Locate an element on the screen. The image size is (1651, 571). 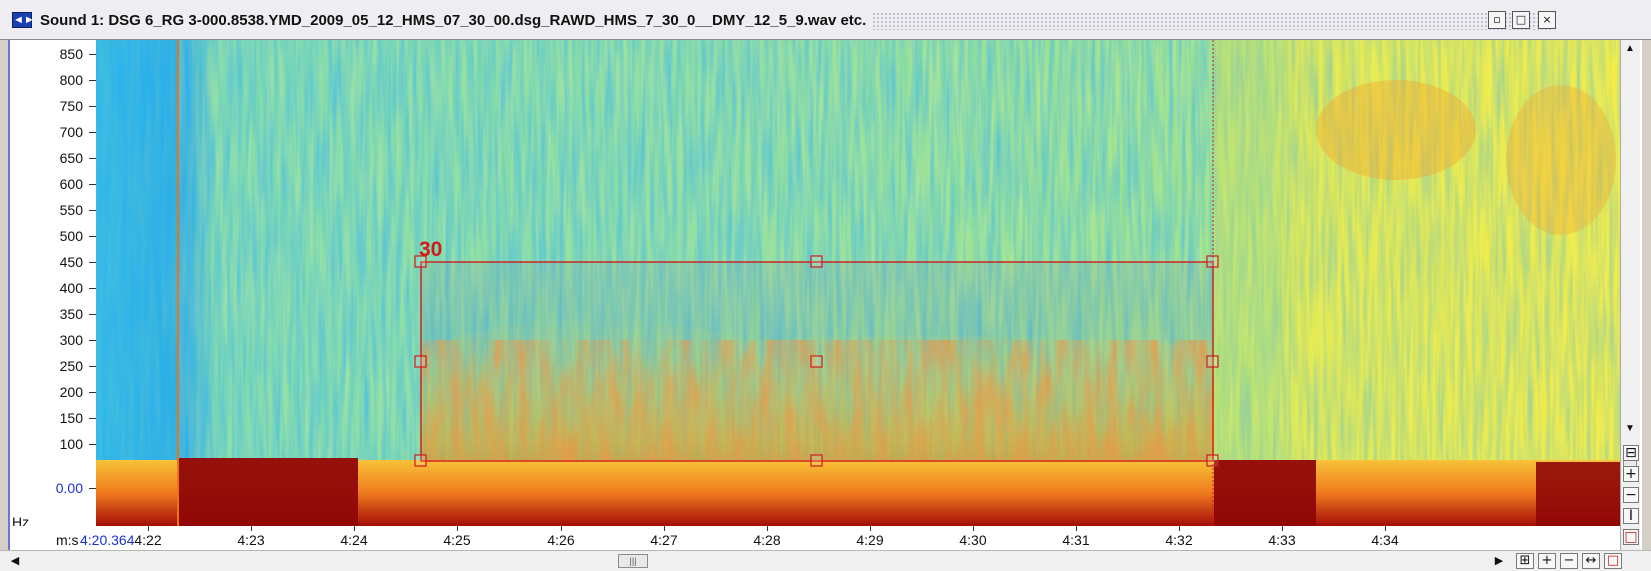
selection-handle-bottom-right is located at coordinates (1212, 460).